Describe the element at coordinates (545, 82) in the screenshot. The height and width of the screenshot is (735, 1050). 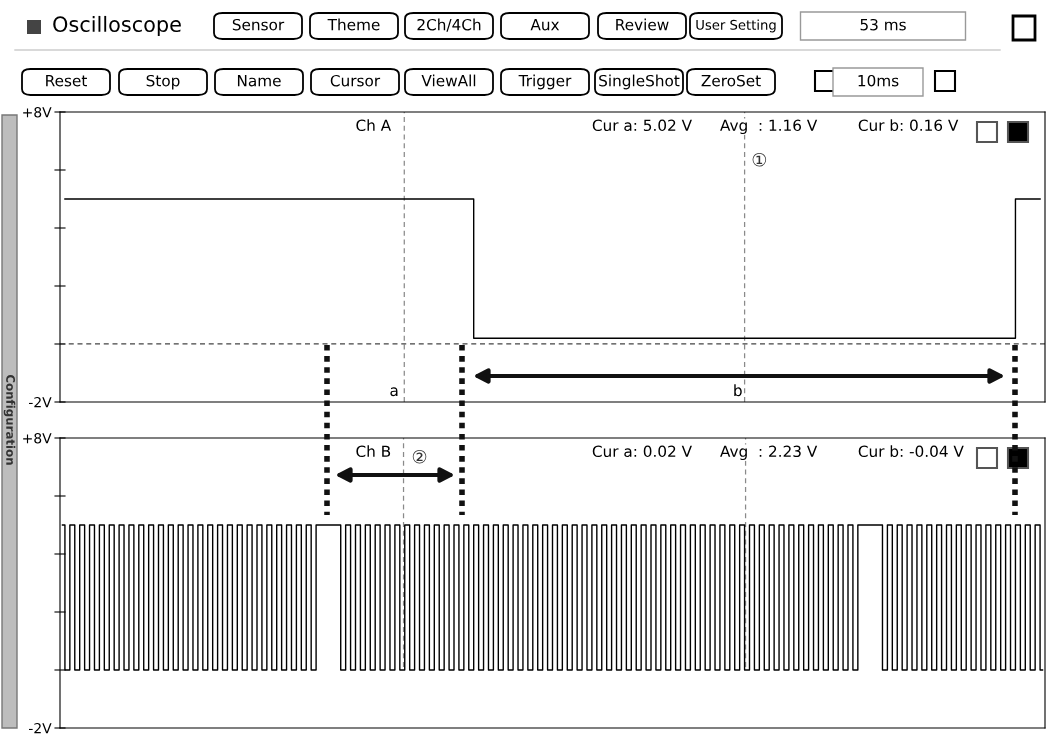
I see `text: Trigger` at that location.